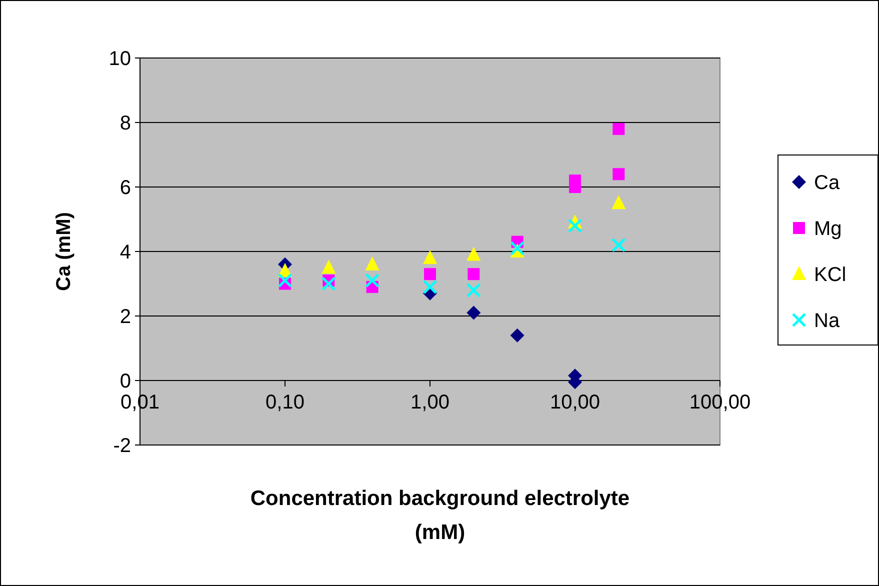 This screenshot has height=586, width=879. I want to click on x-tick-label: 10,00, so click(575, 403).